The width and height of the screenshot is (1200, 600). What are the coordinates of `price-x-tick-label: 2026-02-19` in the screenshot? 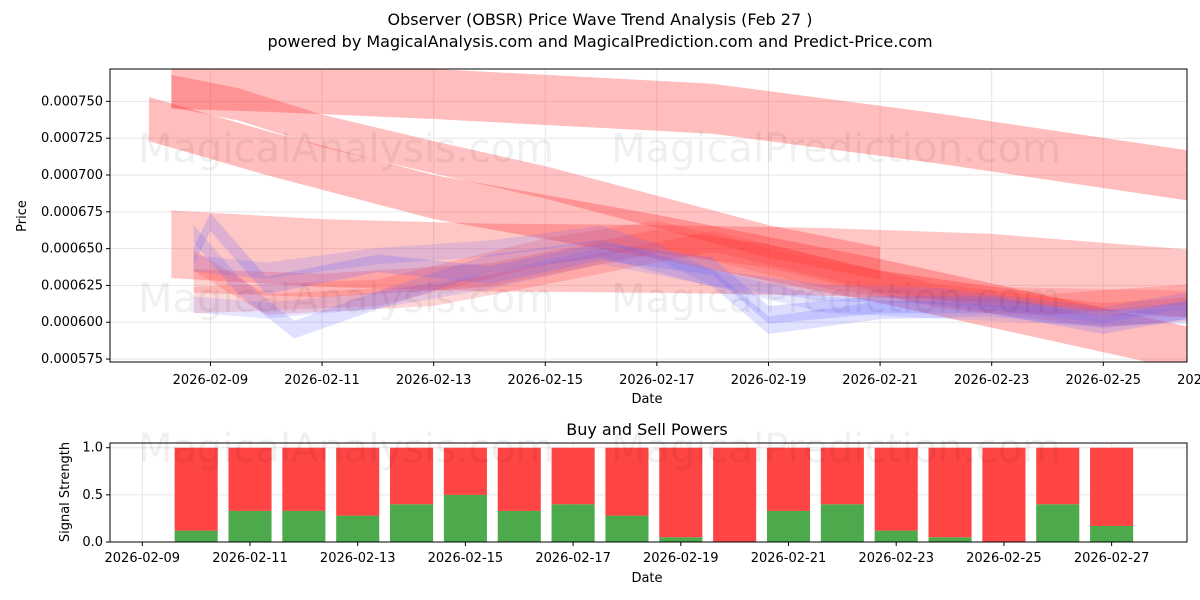 It's located at (769, 380).